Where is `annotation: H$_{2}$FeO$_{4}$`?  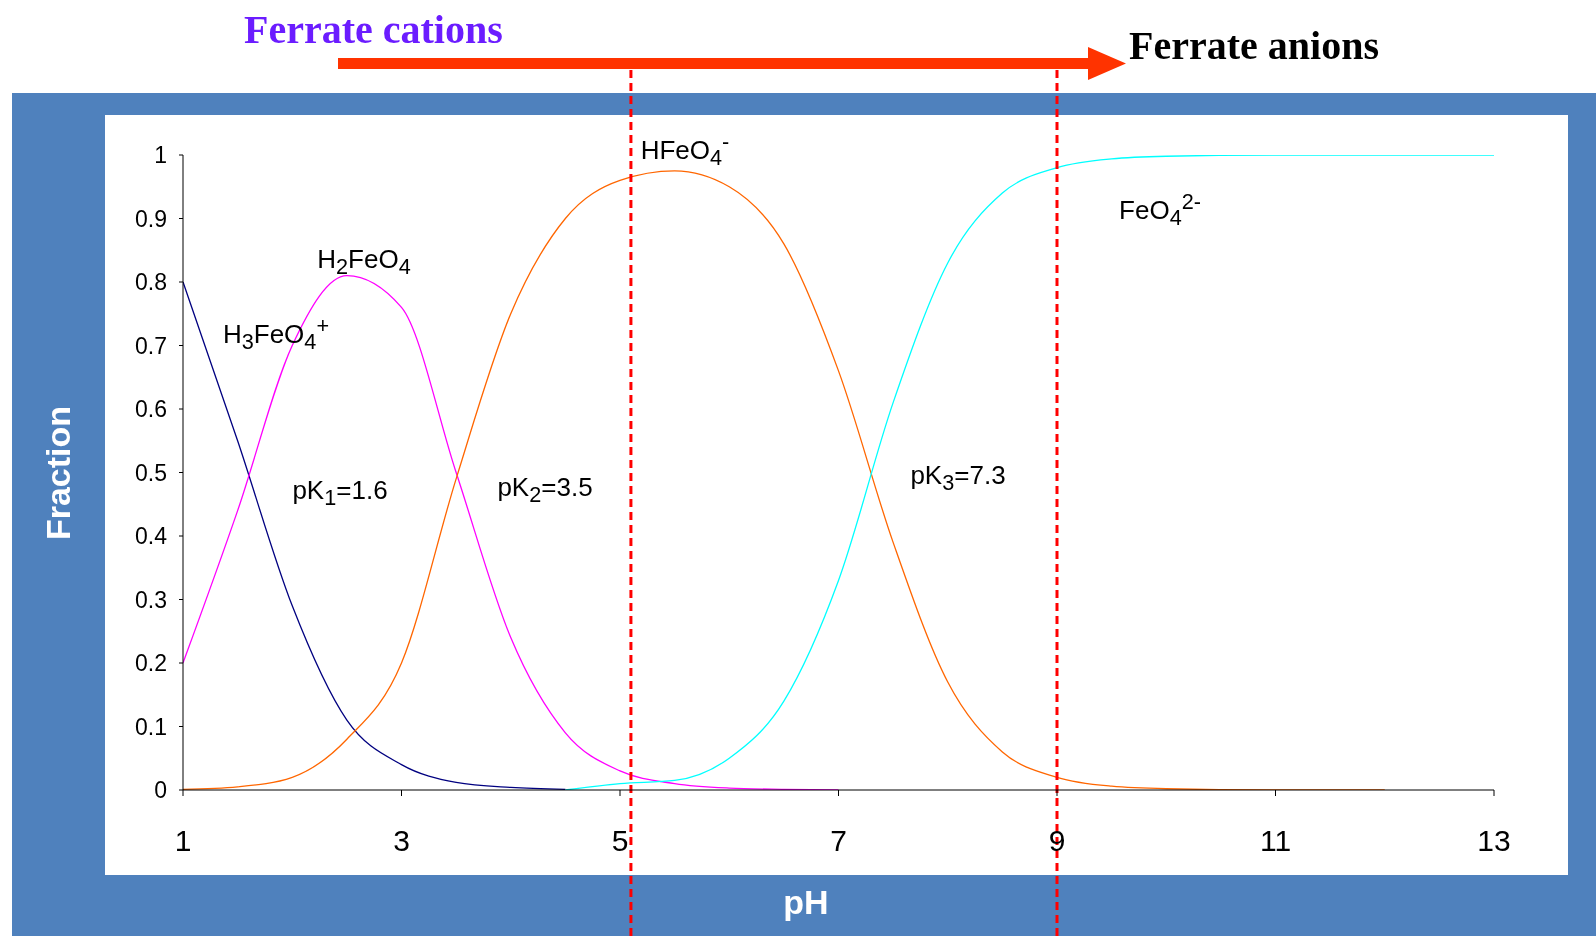 annotation: H$_{2}$FeO$_{4}$ is located at coordinates (364, 262).